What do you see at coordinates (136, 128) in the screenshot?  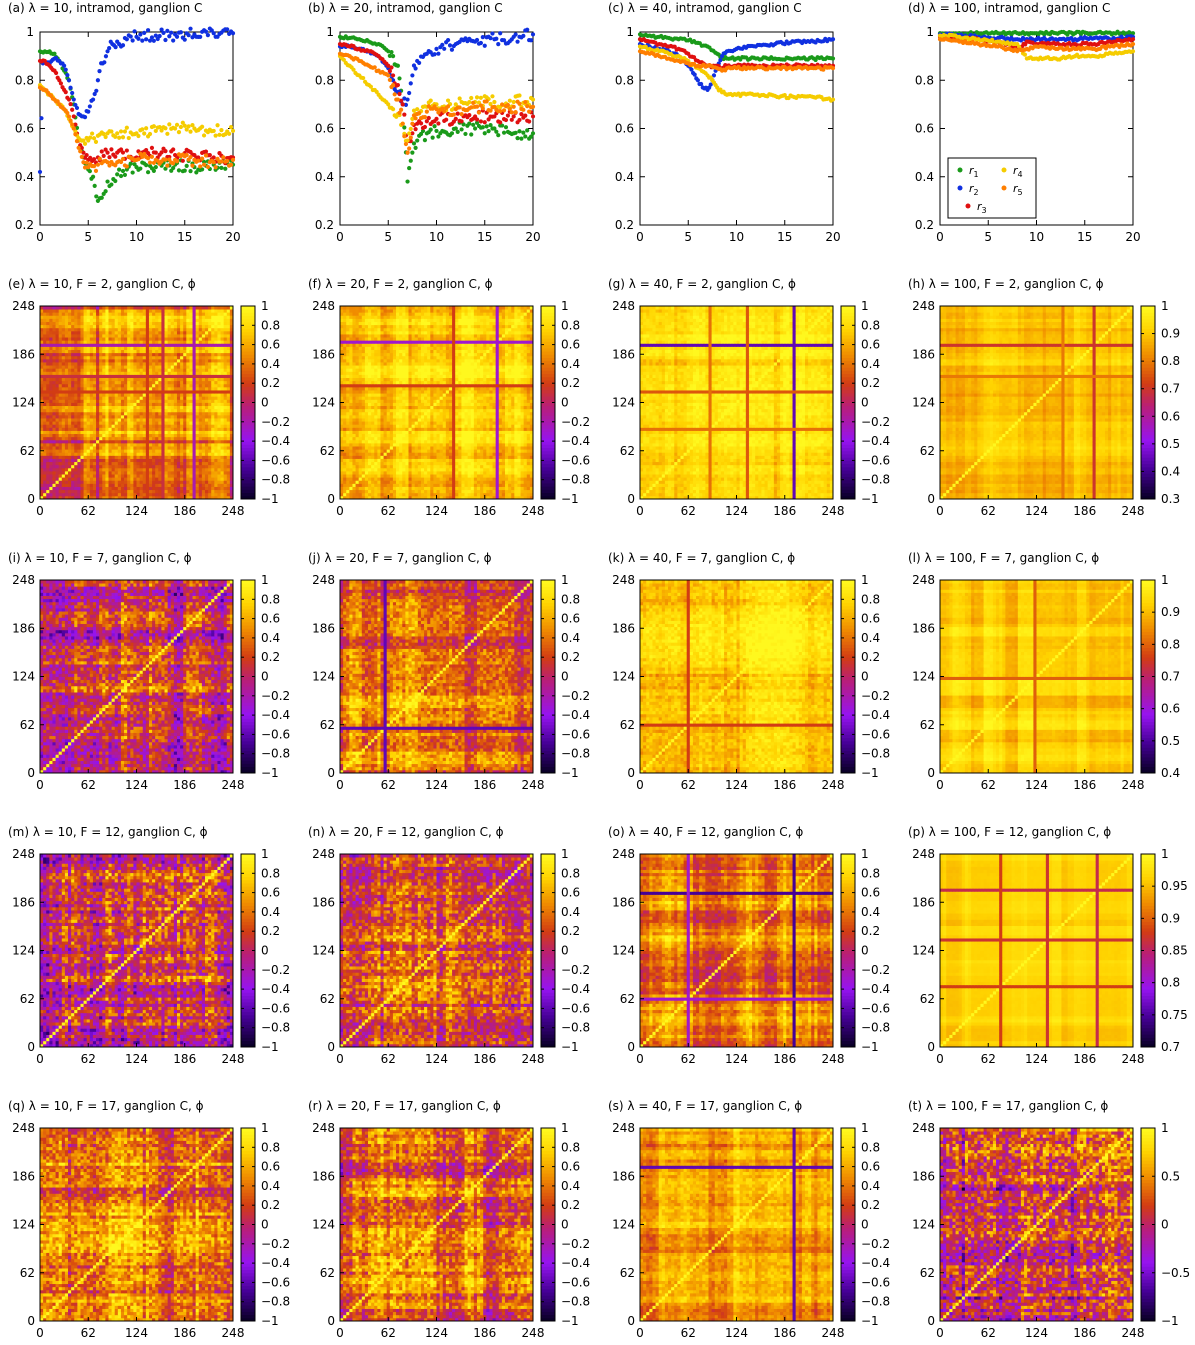 I see `plot-frame-a` at bounding box center [136, 128].